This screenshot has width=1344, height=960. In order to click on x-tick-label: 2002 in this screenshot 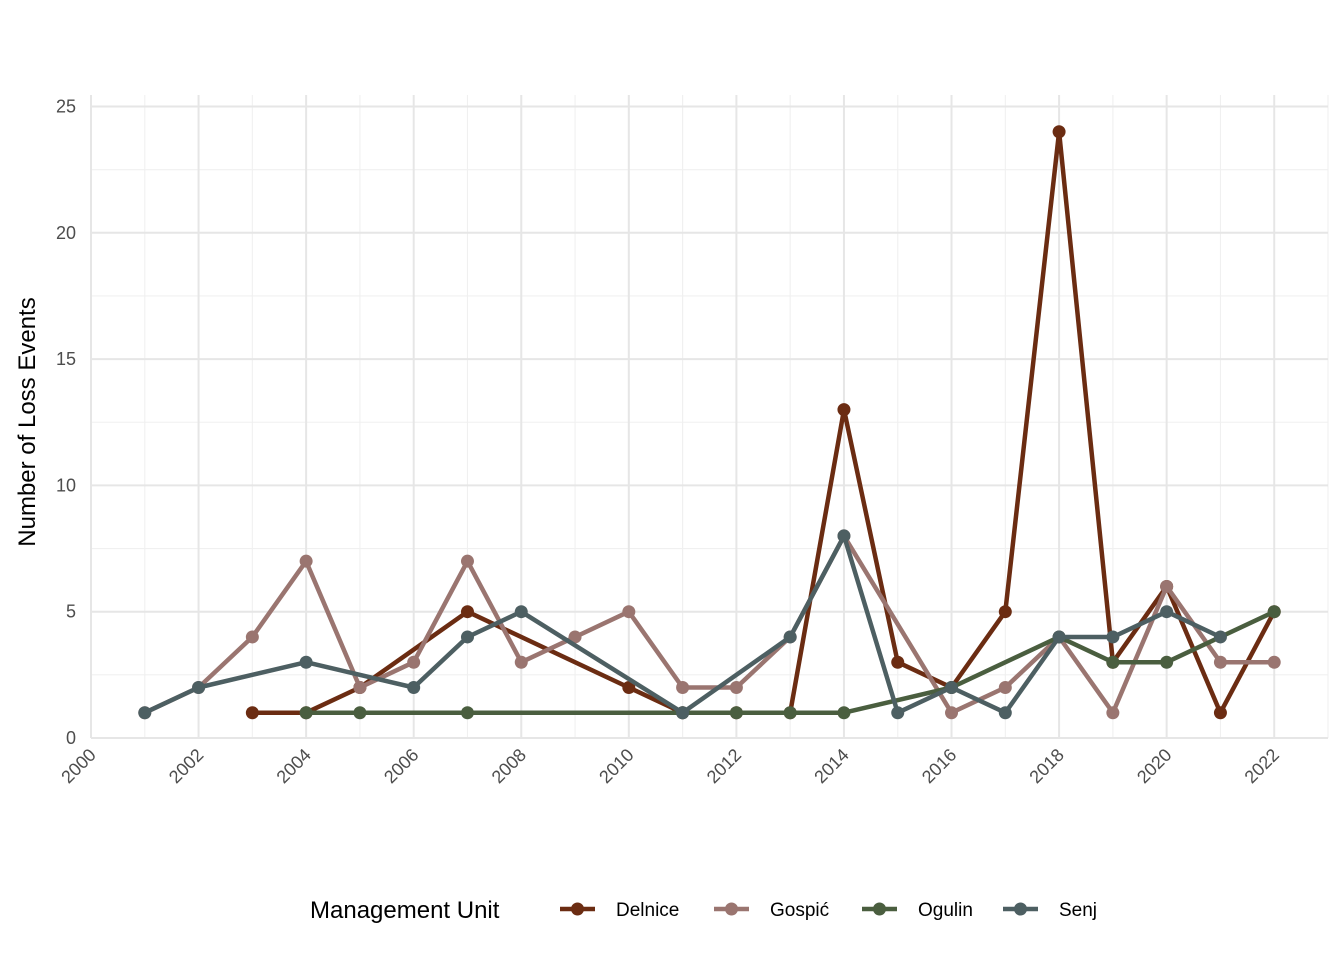, I will do `click(186, 766)`.